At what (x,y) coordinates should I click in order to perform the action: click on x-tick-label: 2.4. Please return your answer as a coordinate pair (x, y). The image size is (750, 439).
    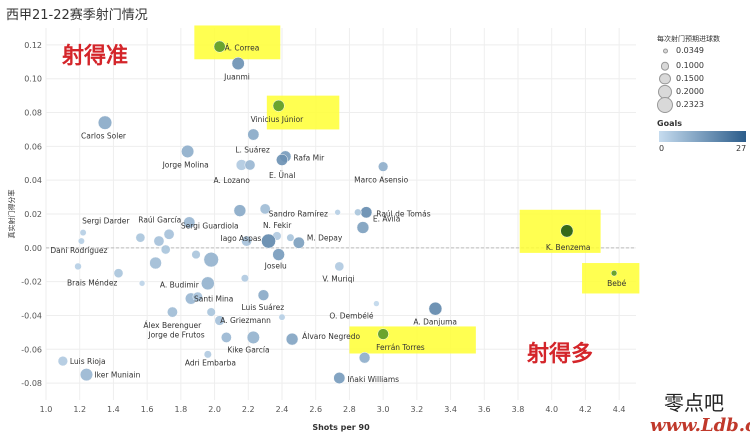
    Looking at the image, I should click on (282, 409).